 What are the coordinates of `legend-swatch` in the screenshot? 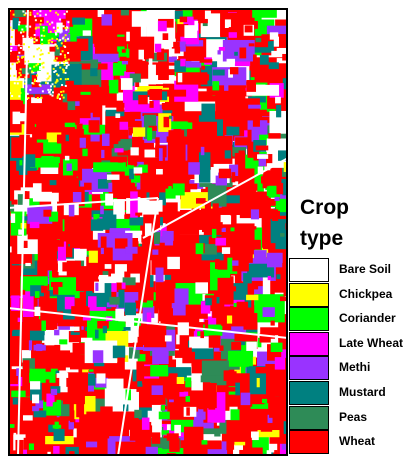 It's located at (309, 294).